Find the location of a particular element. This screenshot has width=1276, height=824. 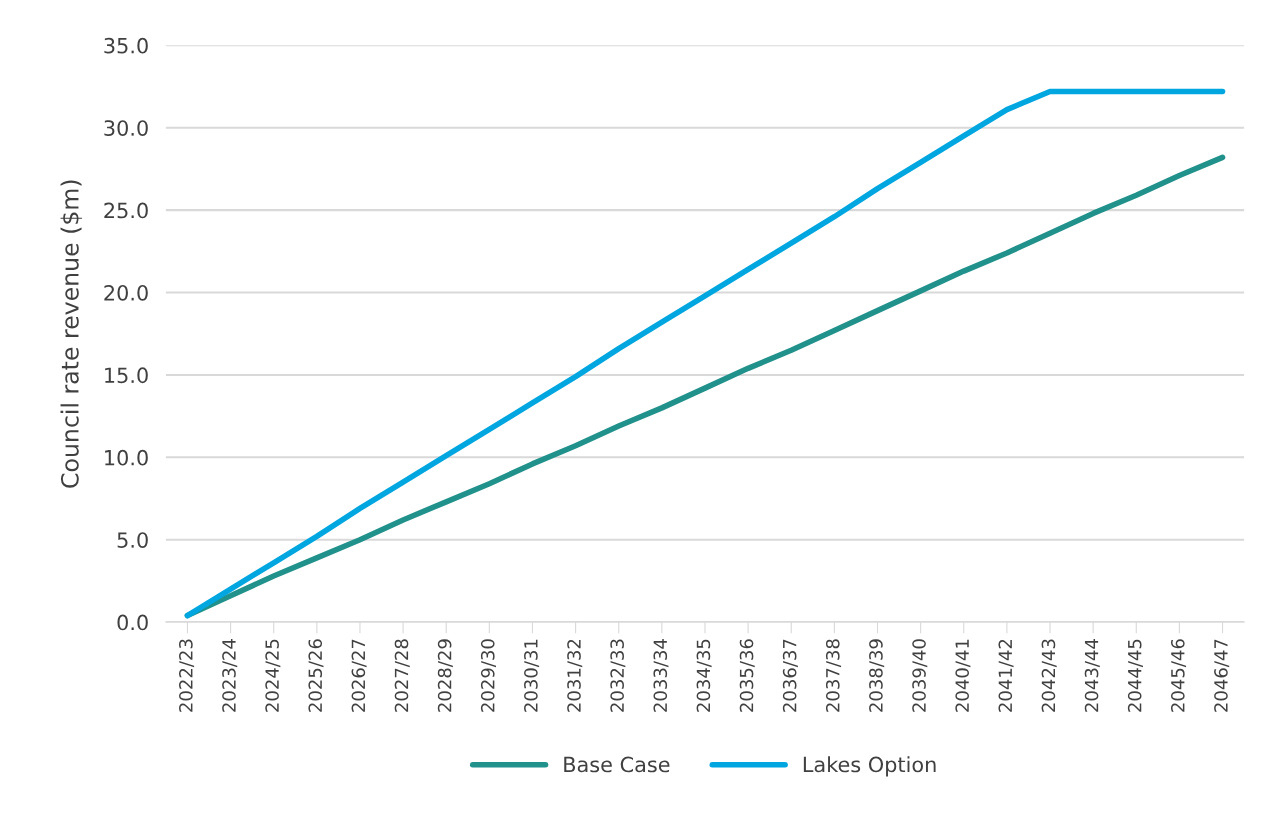

legend-label: Base Case is located at coordinates (617, 764).